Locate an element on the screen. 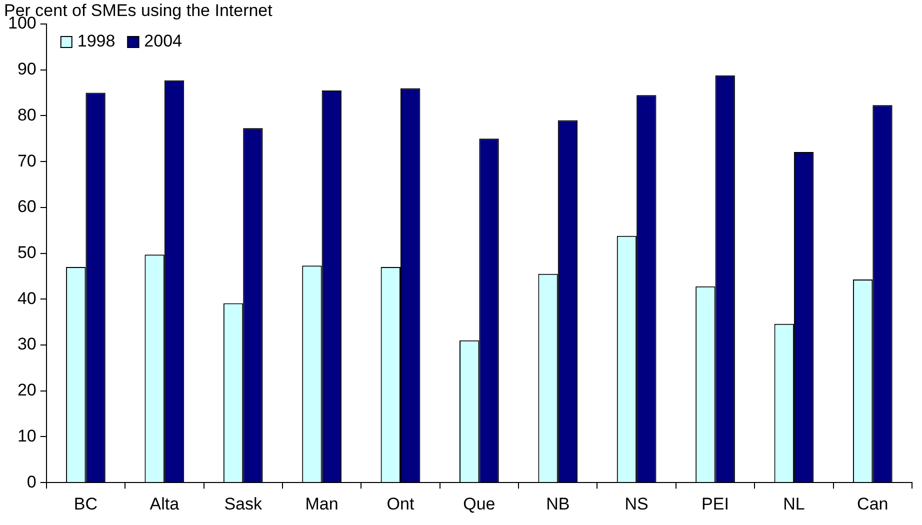  y-tick-label: 60 is located at coordinates (26, 206).